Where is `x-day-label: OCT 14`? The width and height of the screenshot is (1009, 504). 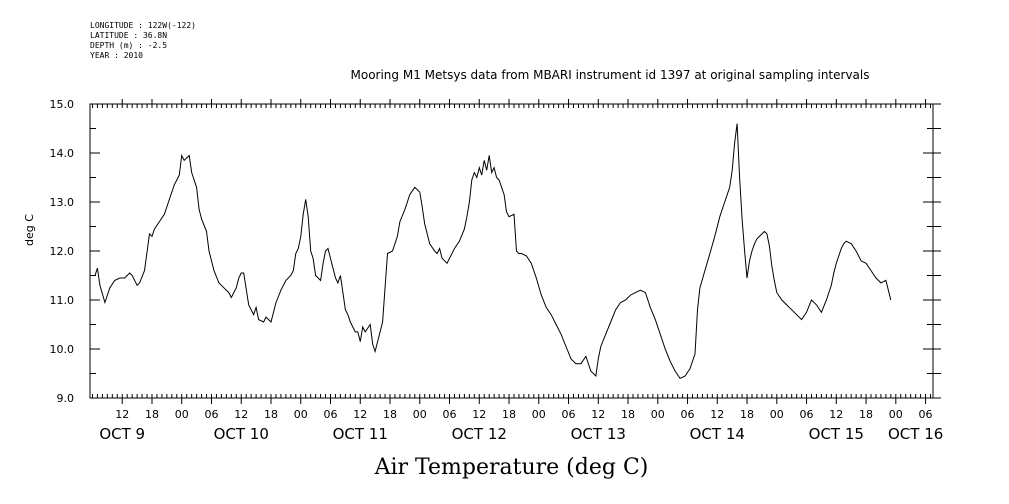
x-day-label: OCT 14 is located at coordinates (717, 434).